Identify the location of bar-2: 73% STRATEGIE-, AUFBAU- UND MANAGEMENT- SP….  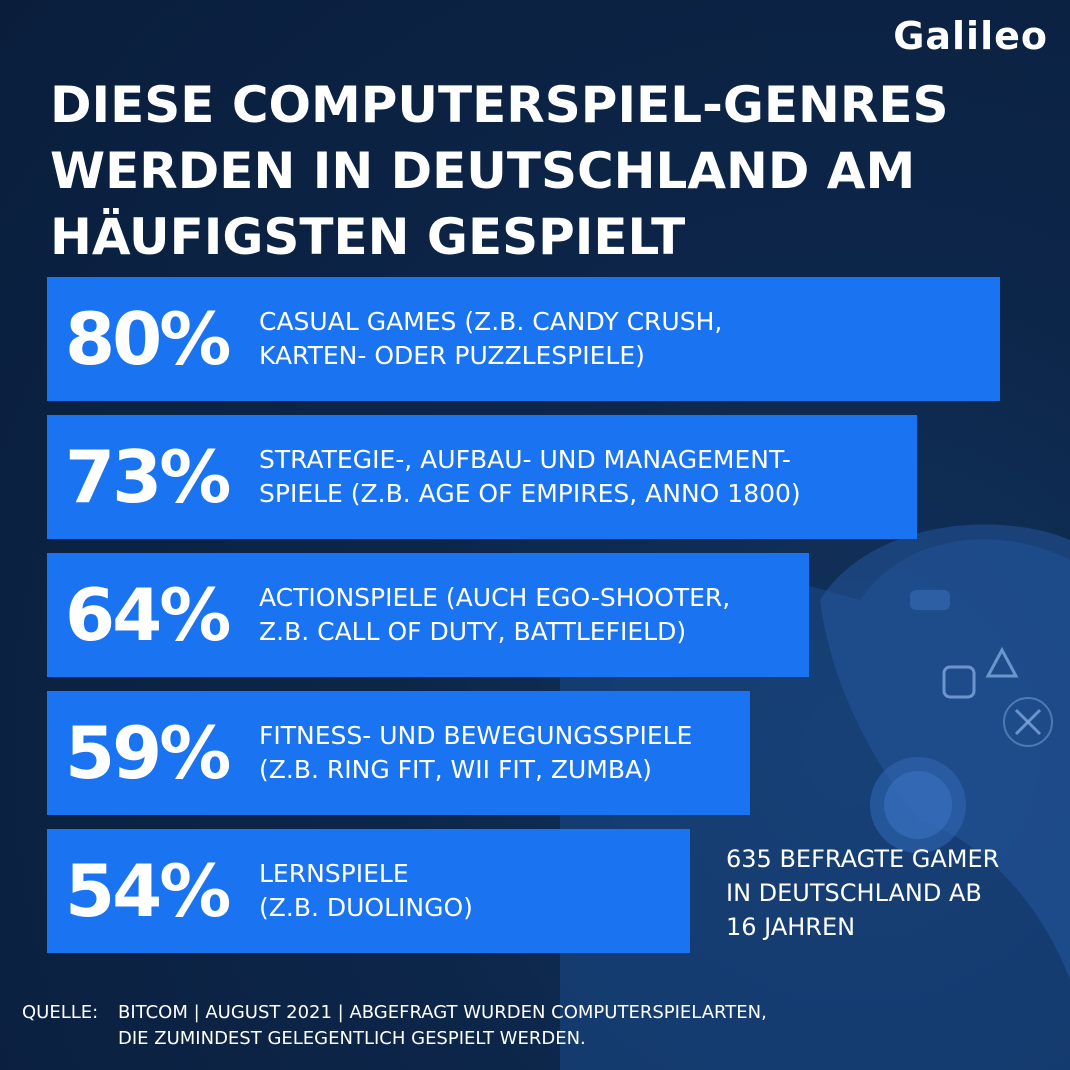
(482, 477).